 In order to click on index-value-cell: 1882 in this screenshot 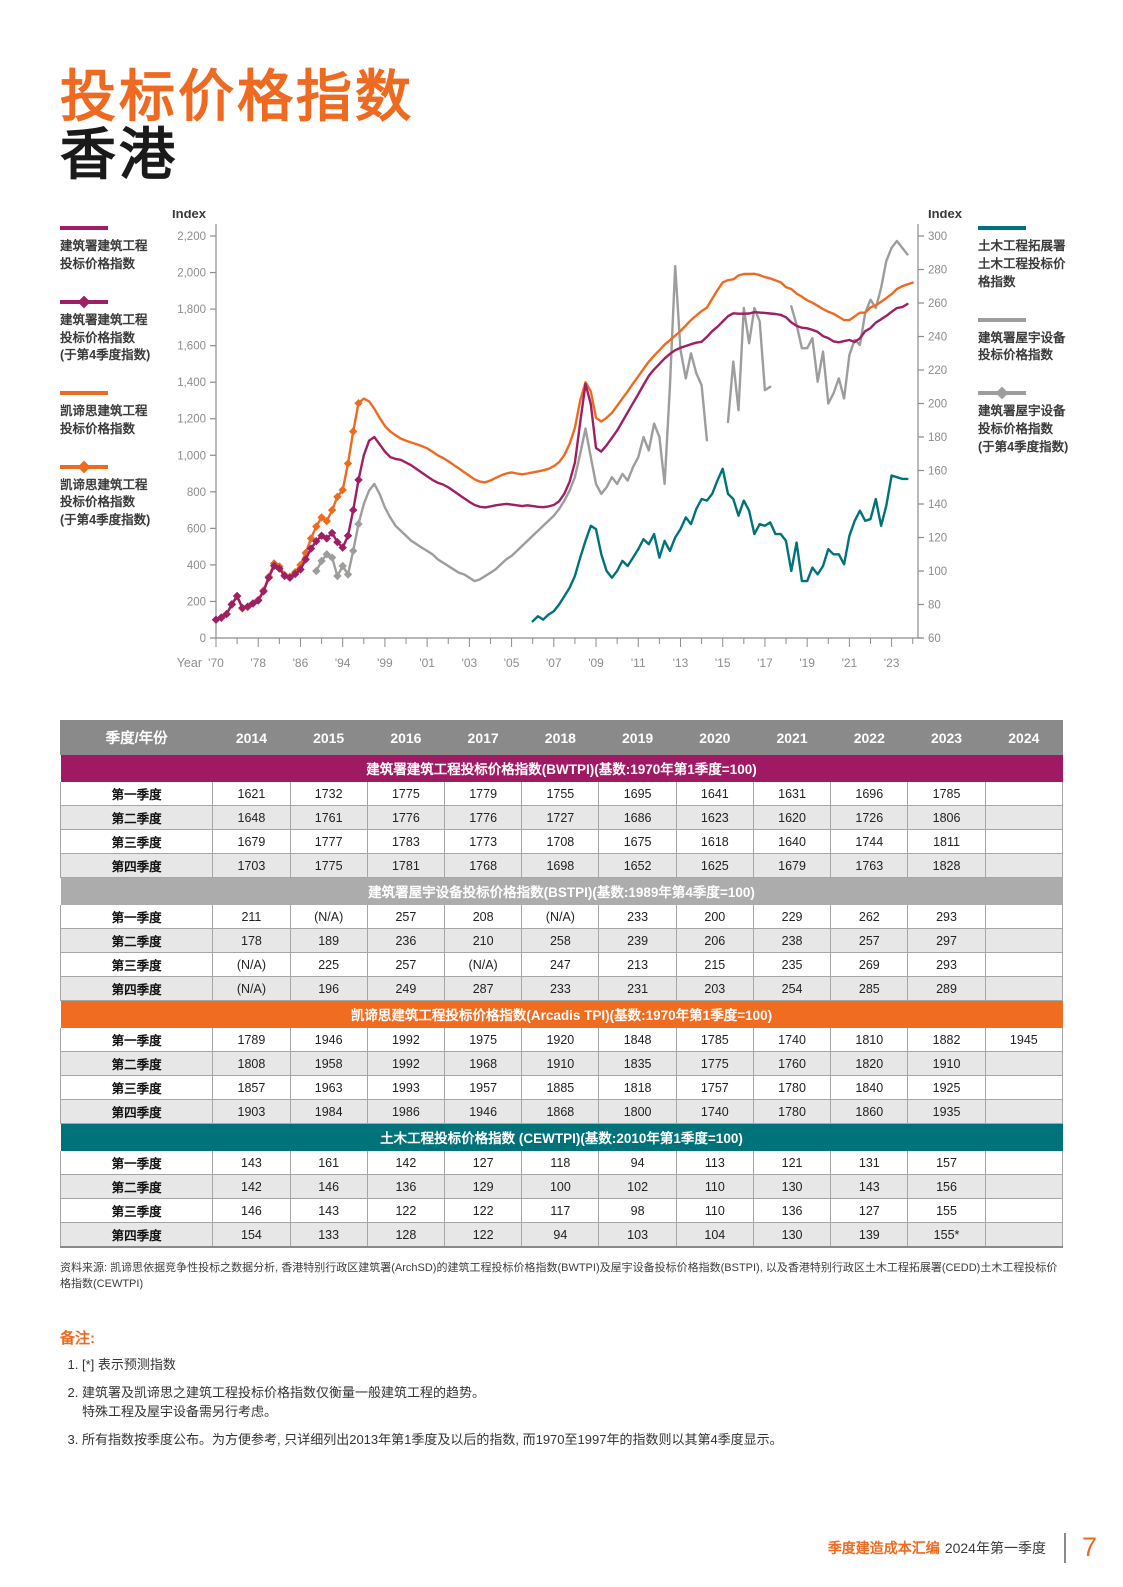, I will do `click(946, 1040)`.